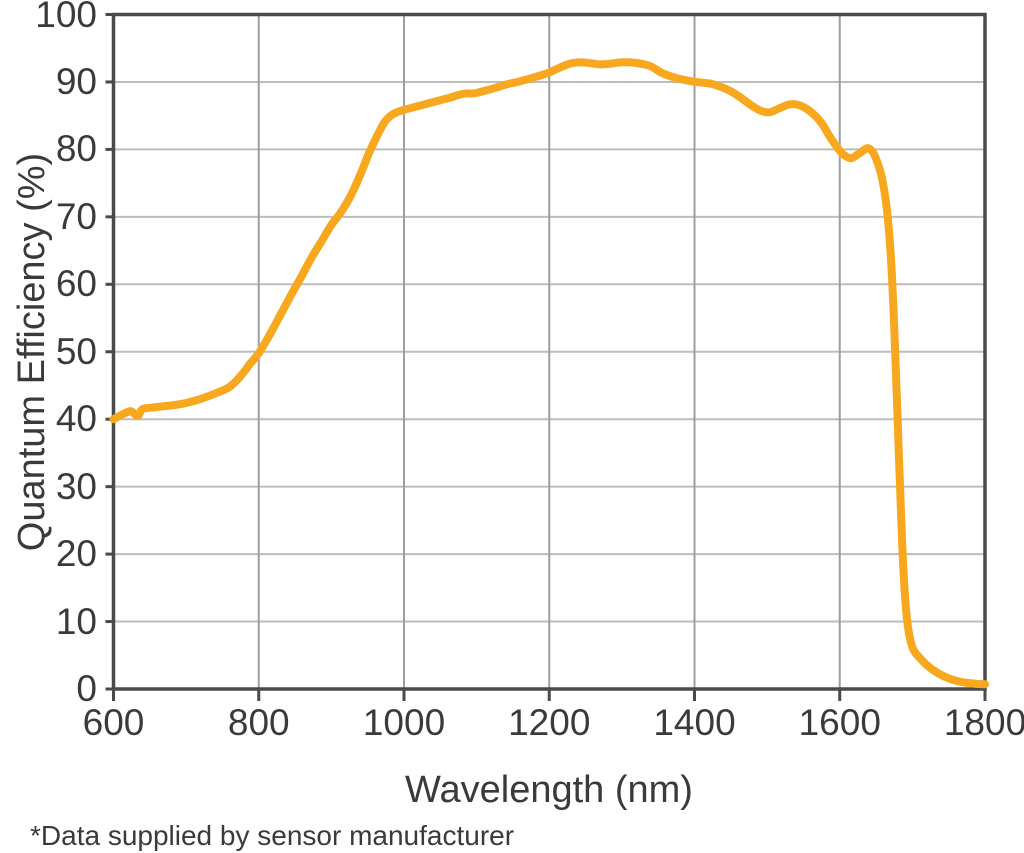 Image resolution: width=1024 pixels, height=853 pixels. I want to click on y-tick-label-30: 30, so click(76, 486).